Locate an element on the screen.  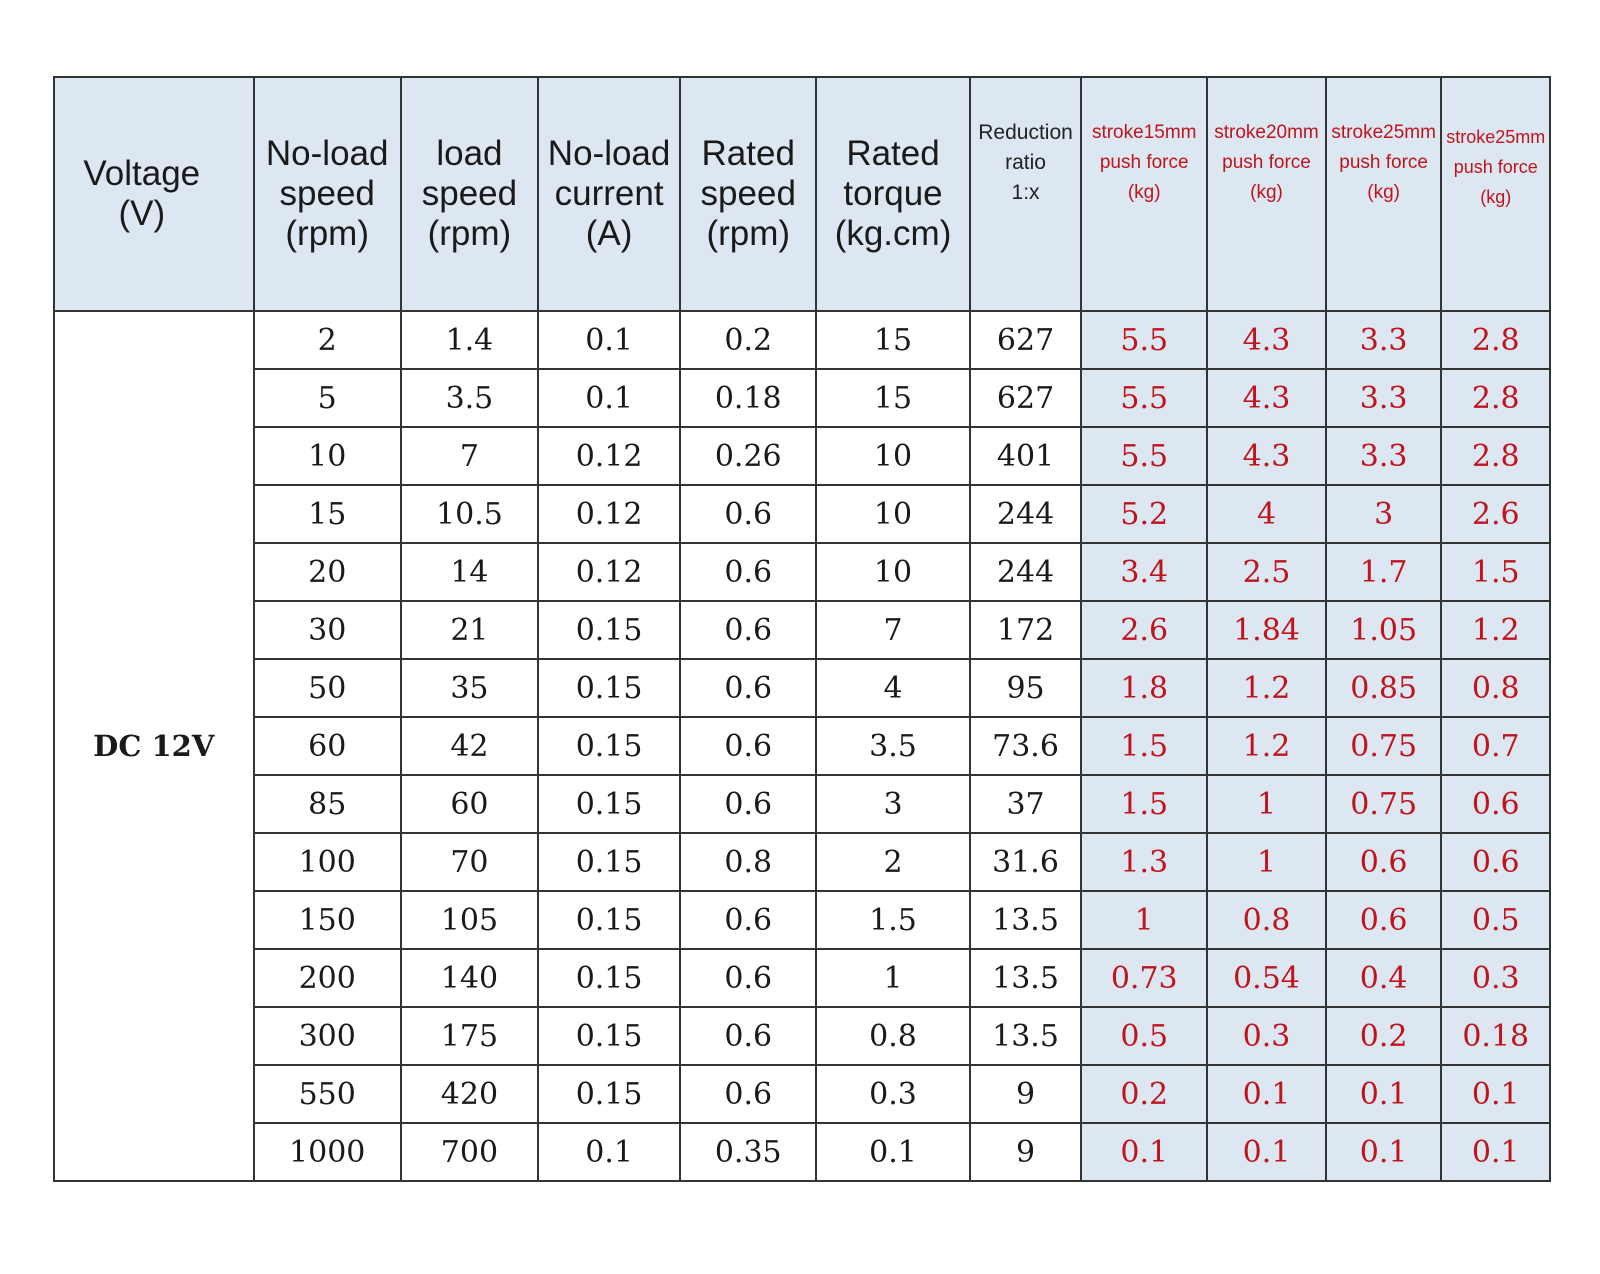
push-force-cell: 1.5 is located at coordinates (1144, 746).